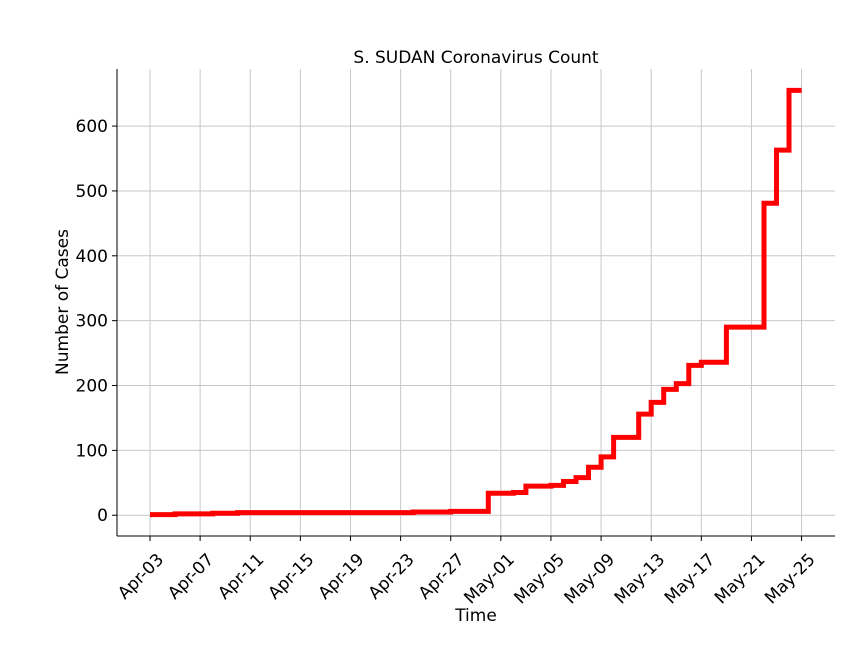  I want to click on y-tick-label: 500, so click(92, 192).